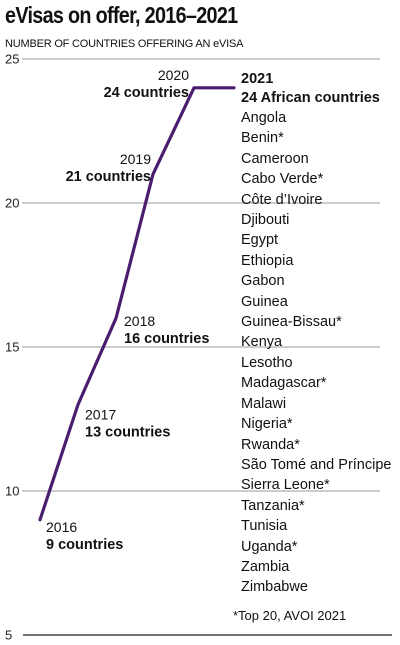 The width and height of the screenshot is (400, 645). What do you see at coordinates (108, 177) in the screenshot?
I see `annotation-count: 21 countries` at bounding box center [108, 177].